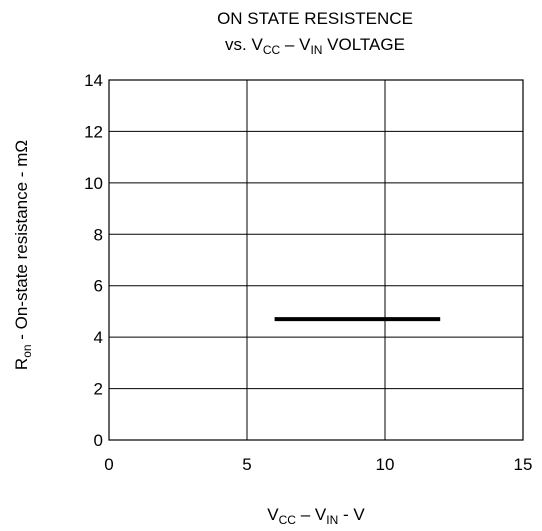 This screenshot has height=531, width=542. What do you see at coordinates (108, 464) in the screenshot?
I see `x-tick-label: 0` at bounding box center [108, 464].